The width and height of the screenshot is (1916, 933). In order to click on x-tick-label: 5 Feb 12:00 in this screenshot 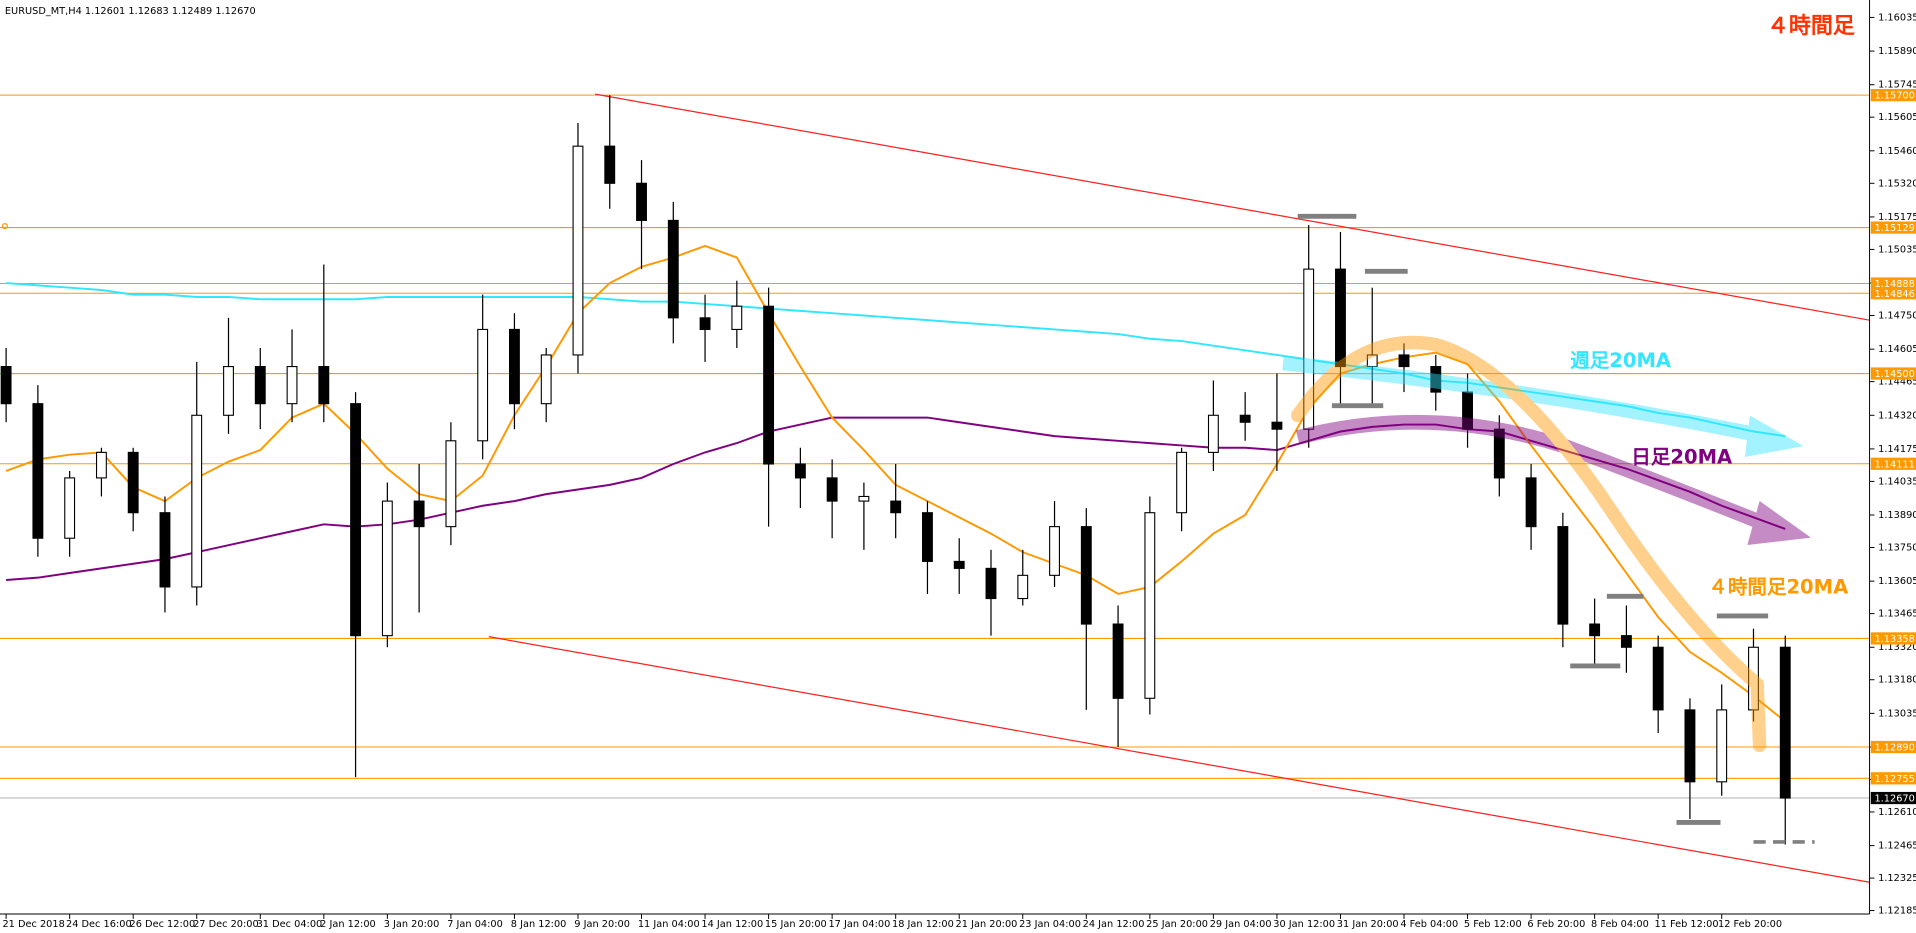, I will do `click(1493, 924)`.